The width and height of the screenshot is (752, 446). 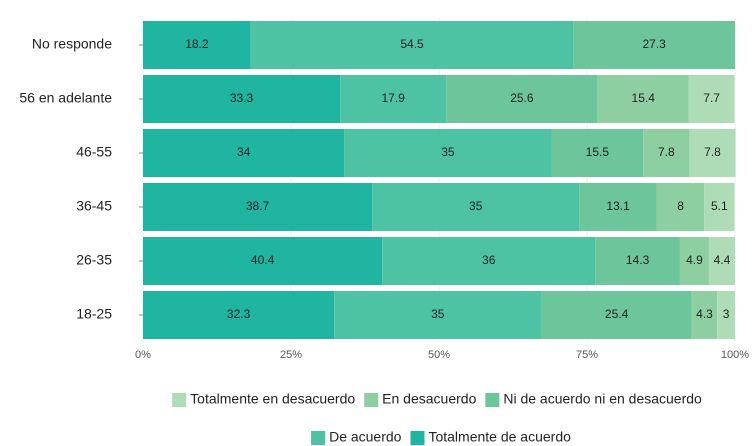 I want to click on data-label: 4.9, so click(x=694, y=260).